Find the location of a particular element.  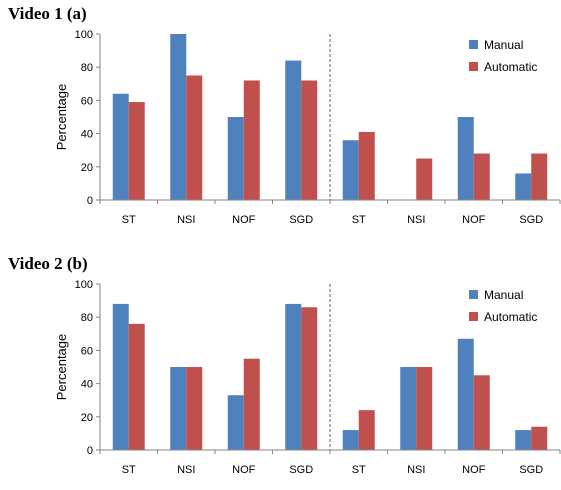

chart-title: Video 1 (a) is located at coordinates (47, 13).